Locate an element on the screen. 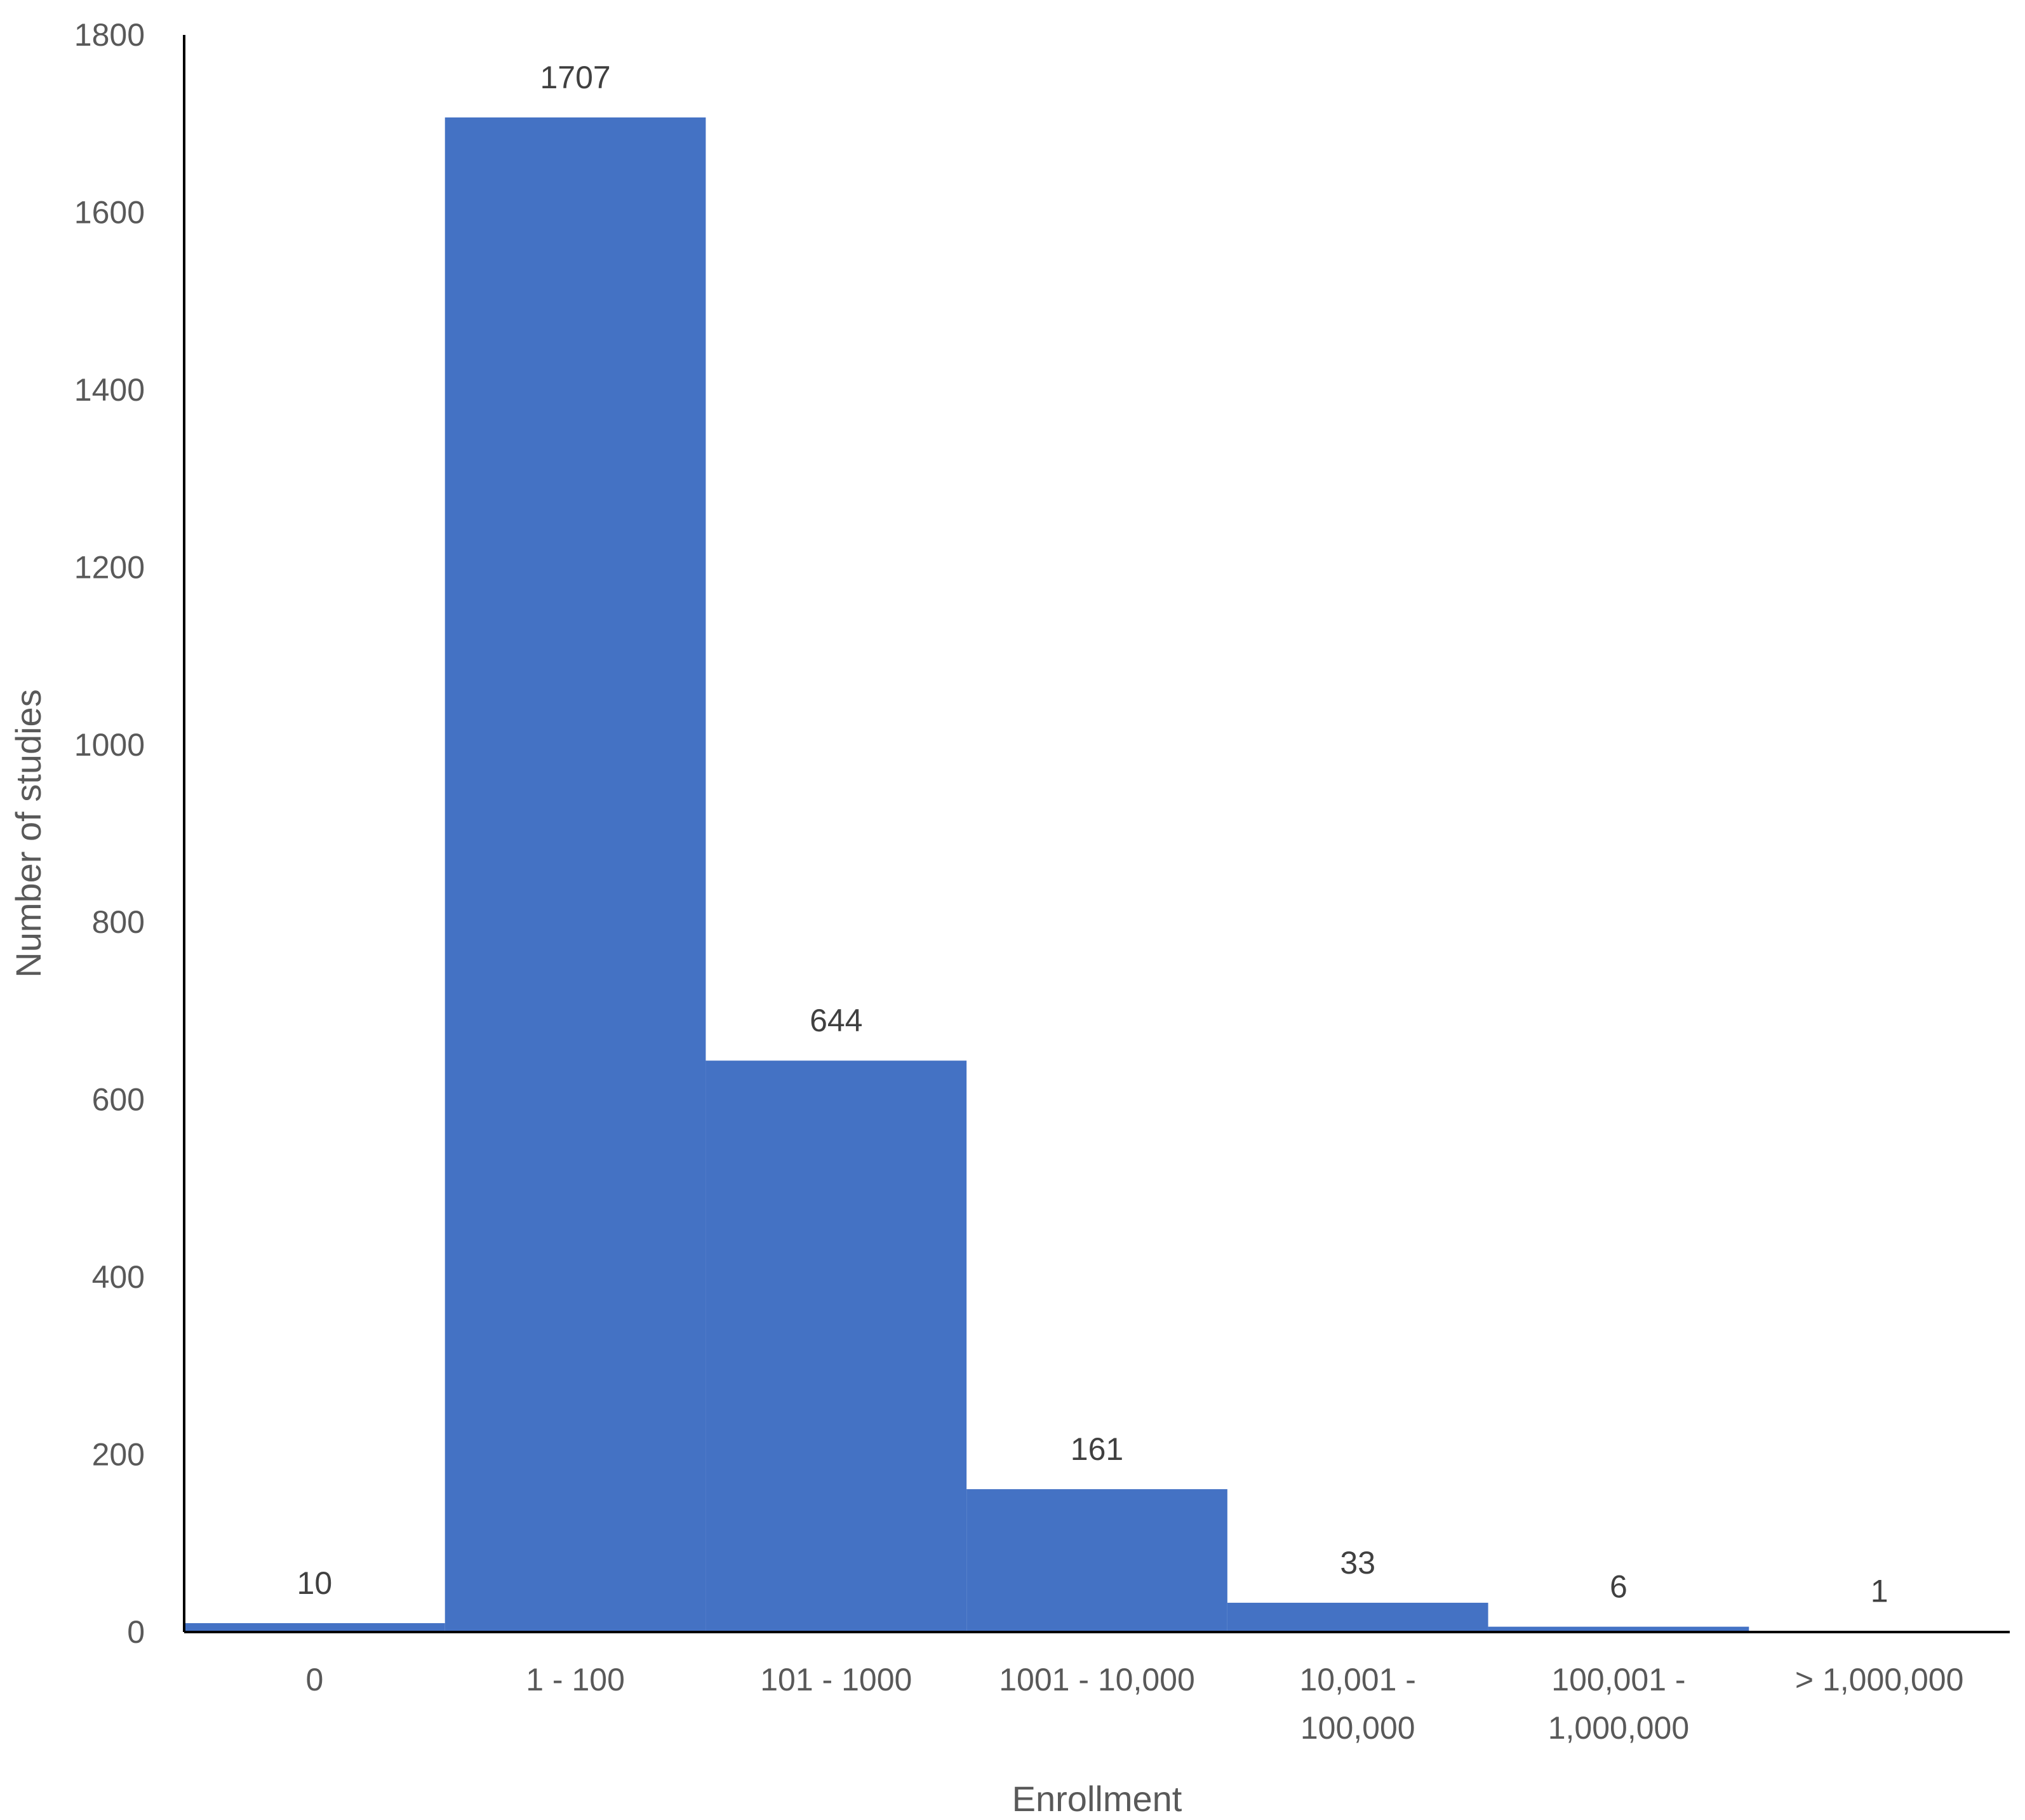 The height and width of the screenshot is (1820, 2025). y-tick-label: 800 is located at coordinates (119, 922).